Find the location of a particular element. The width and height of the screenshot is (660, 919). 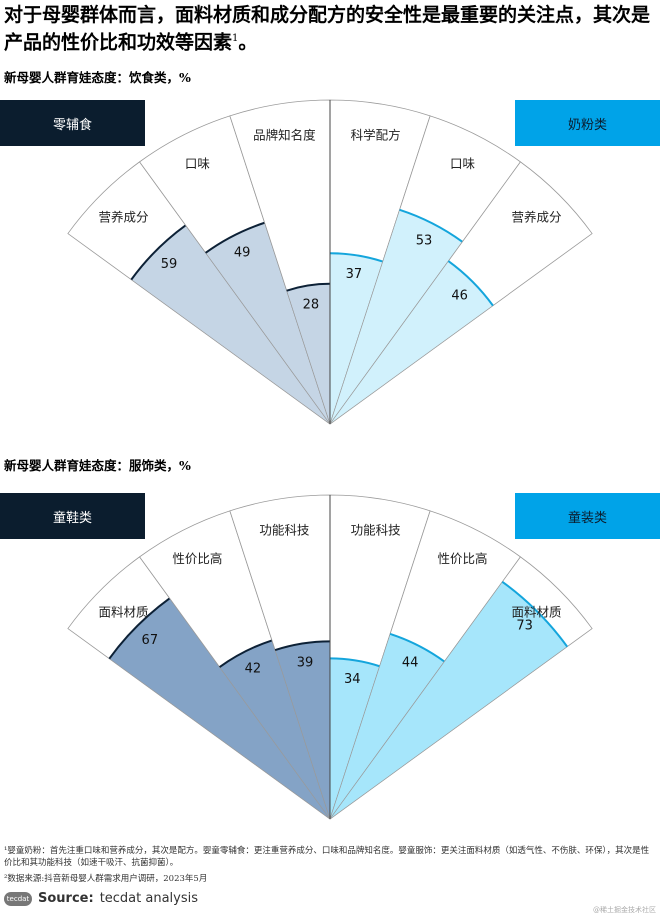

footnote-2: ²数据来源:抖音新母婴人群需求用户调研，2023年5月 is located at coordinates (106, 879).